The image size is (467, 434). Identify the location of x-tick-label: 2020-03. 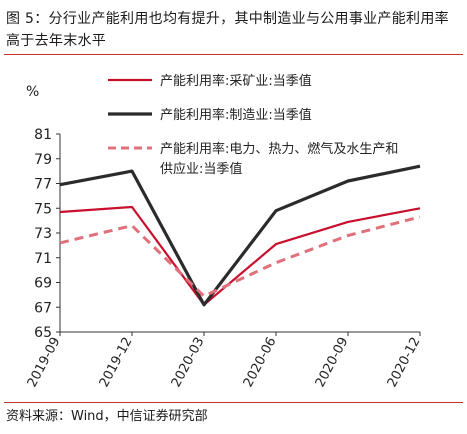
(188, 362).